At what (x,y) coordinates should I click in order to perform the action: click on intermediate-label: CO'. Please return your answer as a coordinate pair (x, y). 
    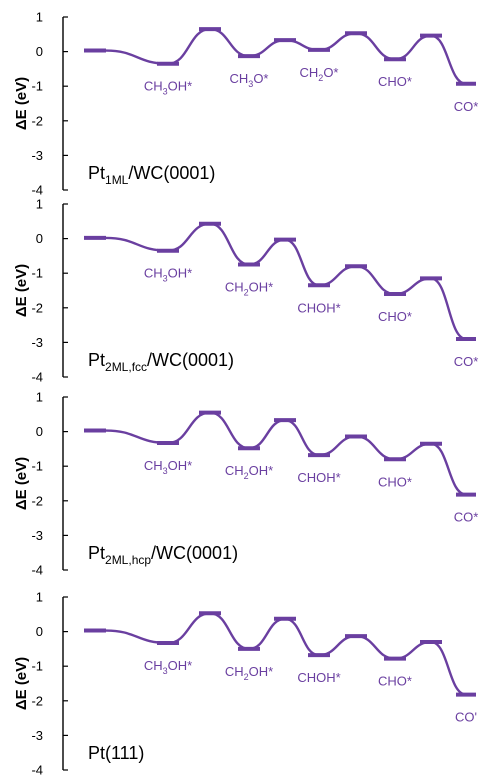
    Looking at the image, I should click on (466, 717).